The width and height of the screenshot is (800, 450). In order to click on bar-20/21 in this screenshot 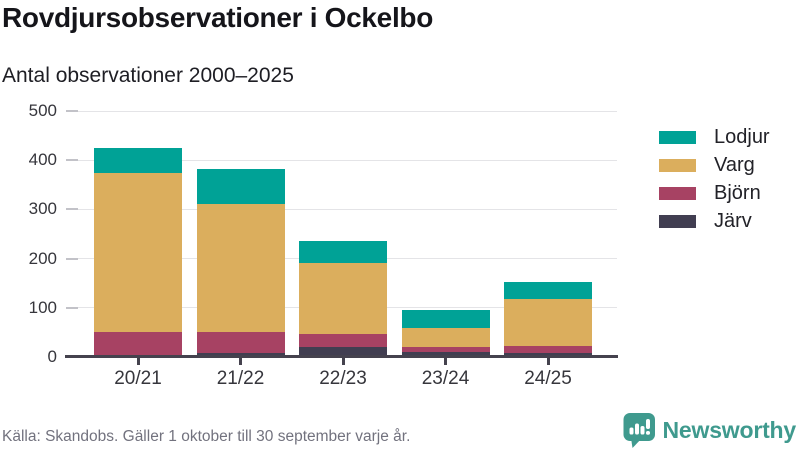, I will do `click(138, 234)`.